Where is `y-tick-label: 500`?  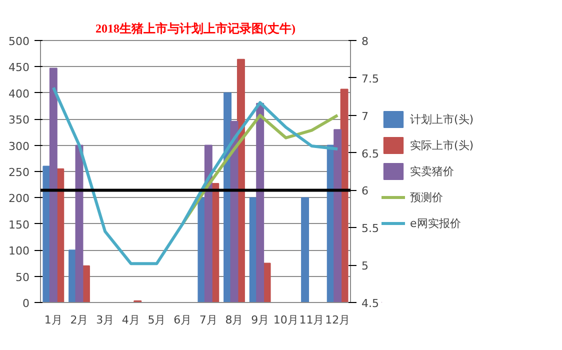 y-tick-label: 500 is located at coordinates (19, 41).